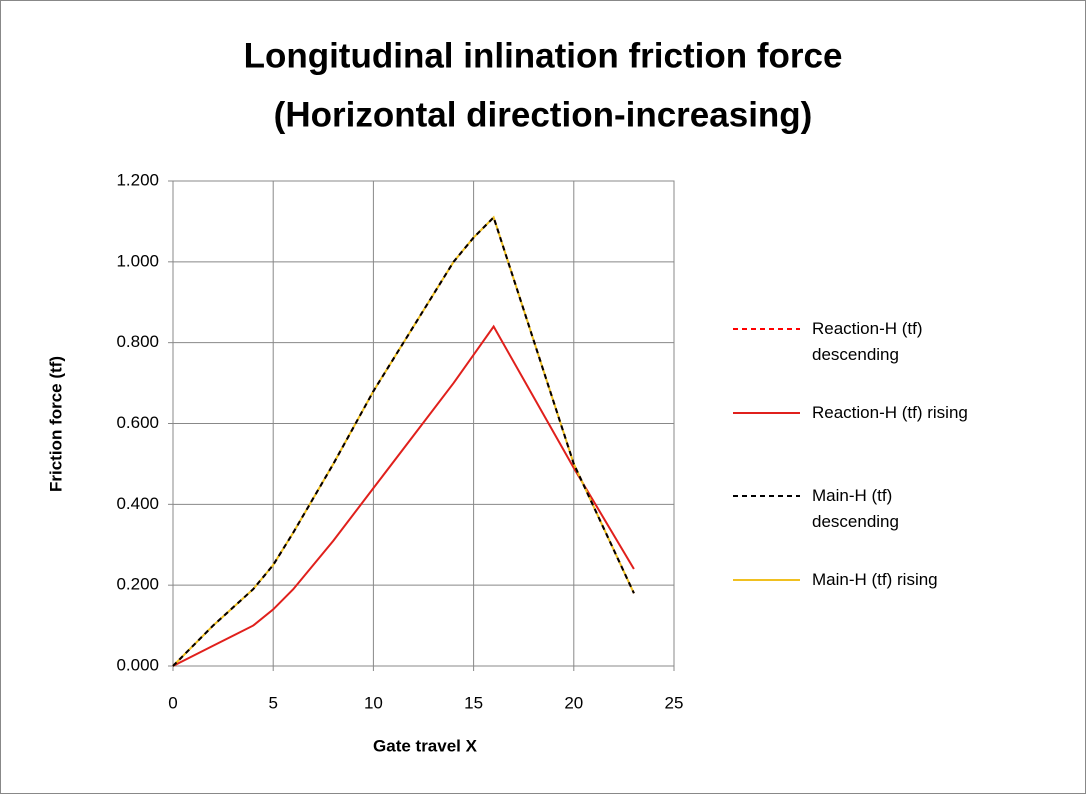  I want to click on chart-title: (Horizontal direction-increasing), so click(543, 114).